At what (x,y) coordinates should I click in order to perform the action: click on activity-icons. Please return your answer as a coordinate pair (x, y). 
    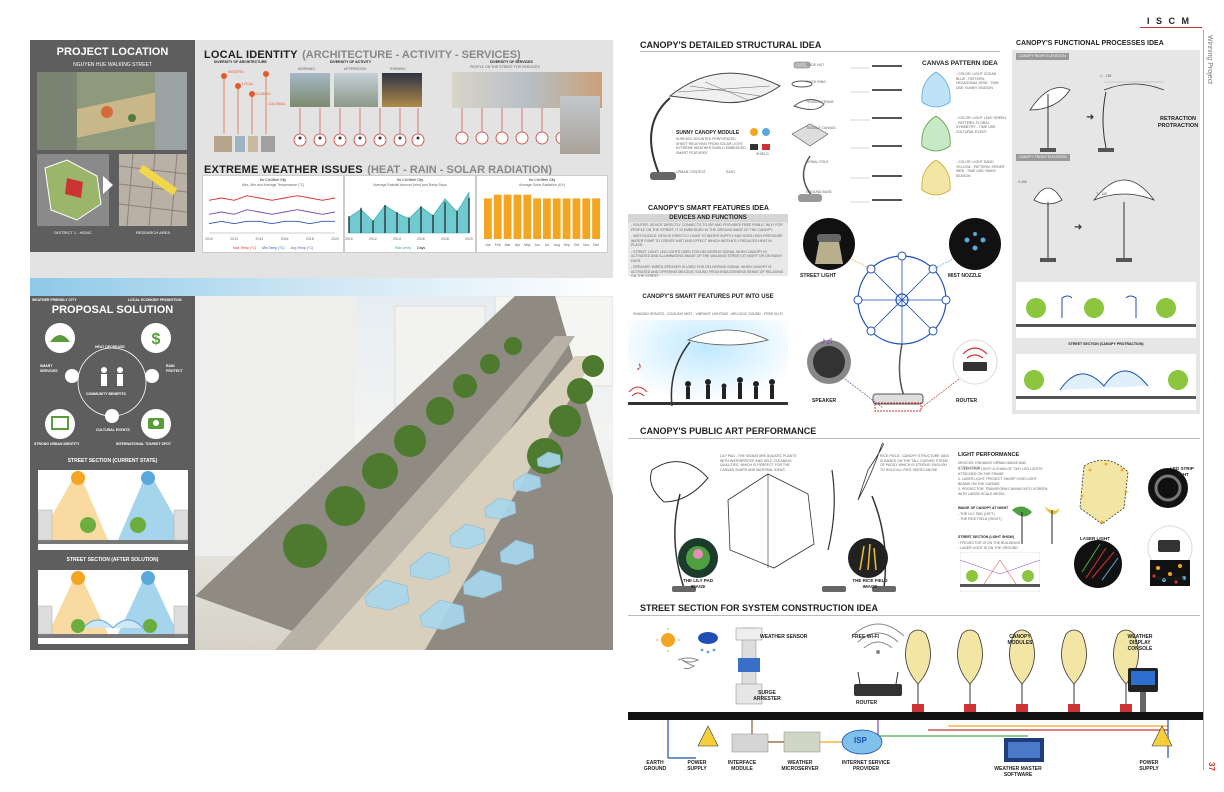
    Looking at the image, I should click on (359, 127).